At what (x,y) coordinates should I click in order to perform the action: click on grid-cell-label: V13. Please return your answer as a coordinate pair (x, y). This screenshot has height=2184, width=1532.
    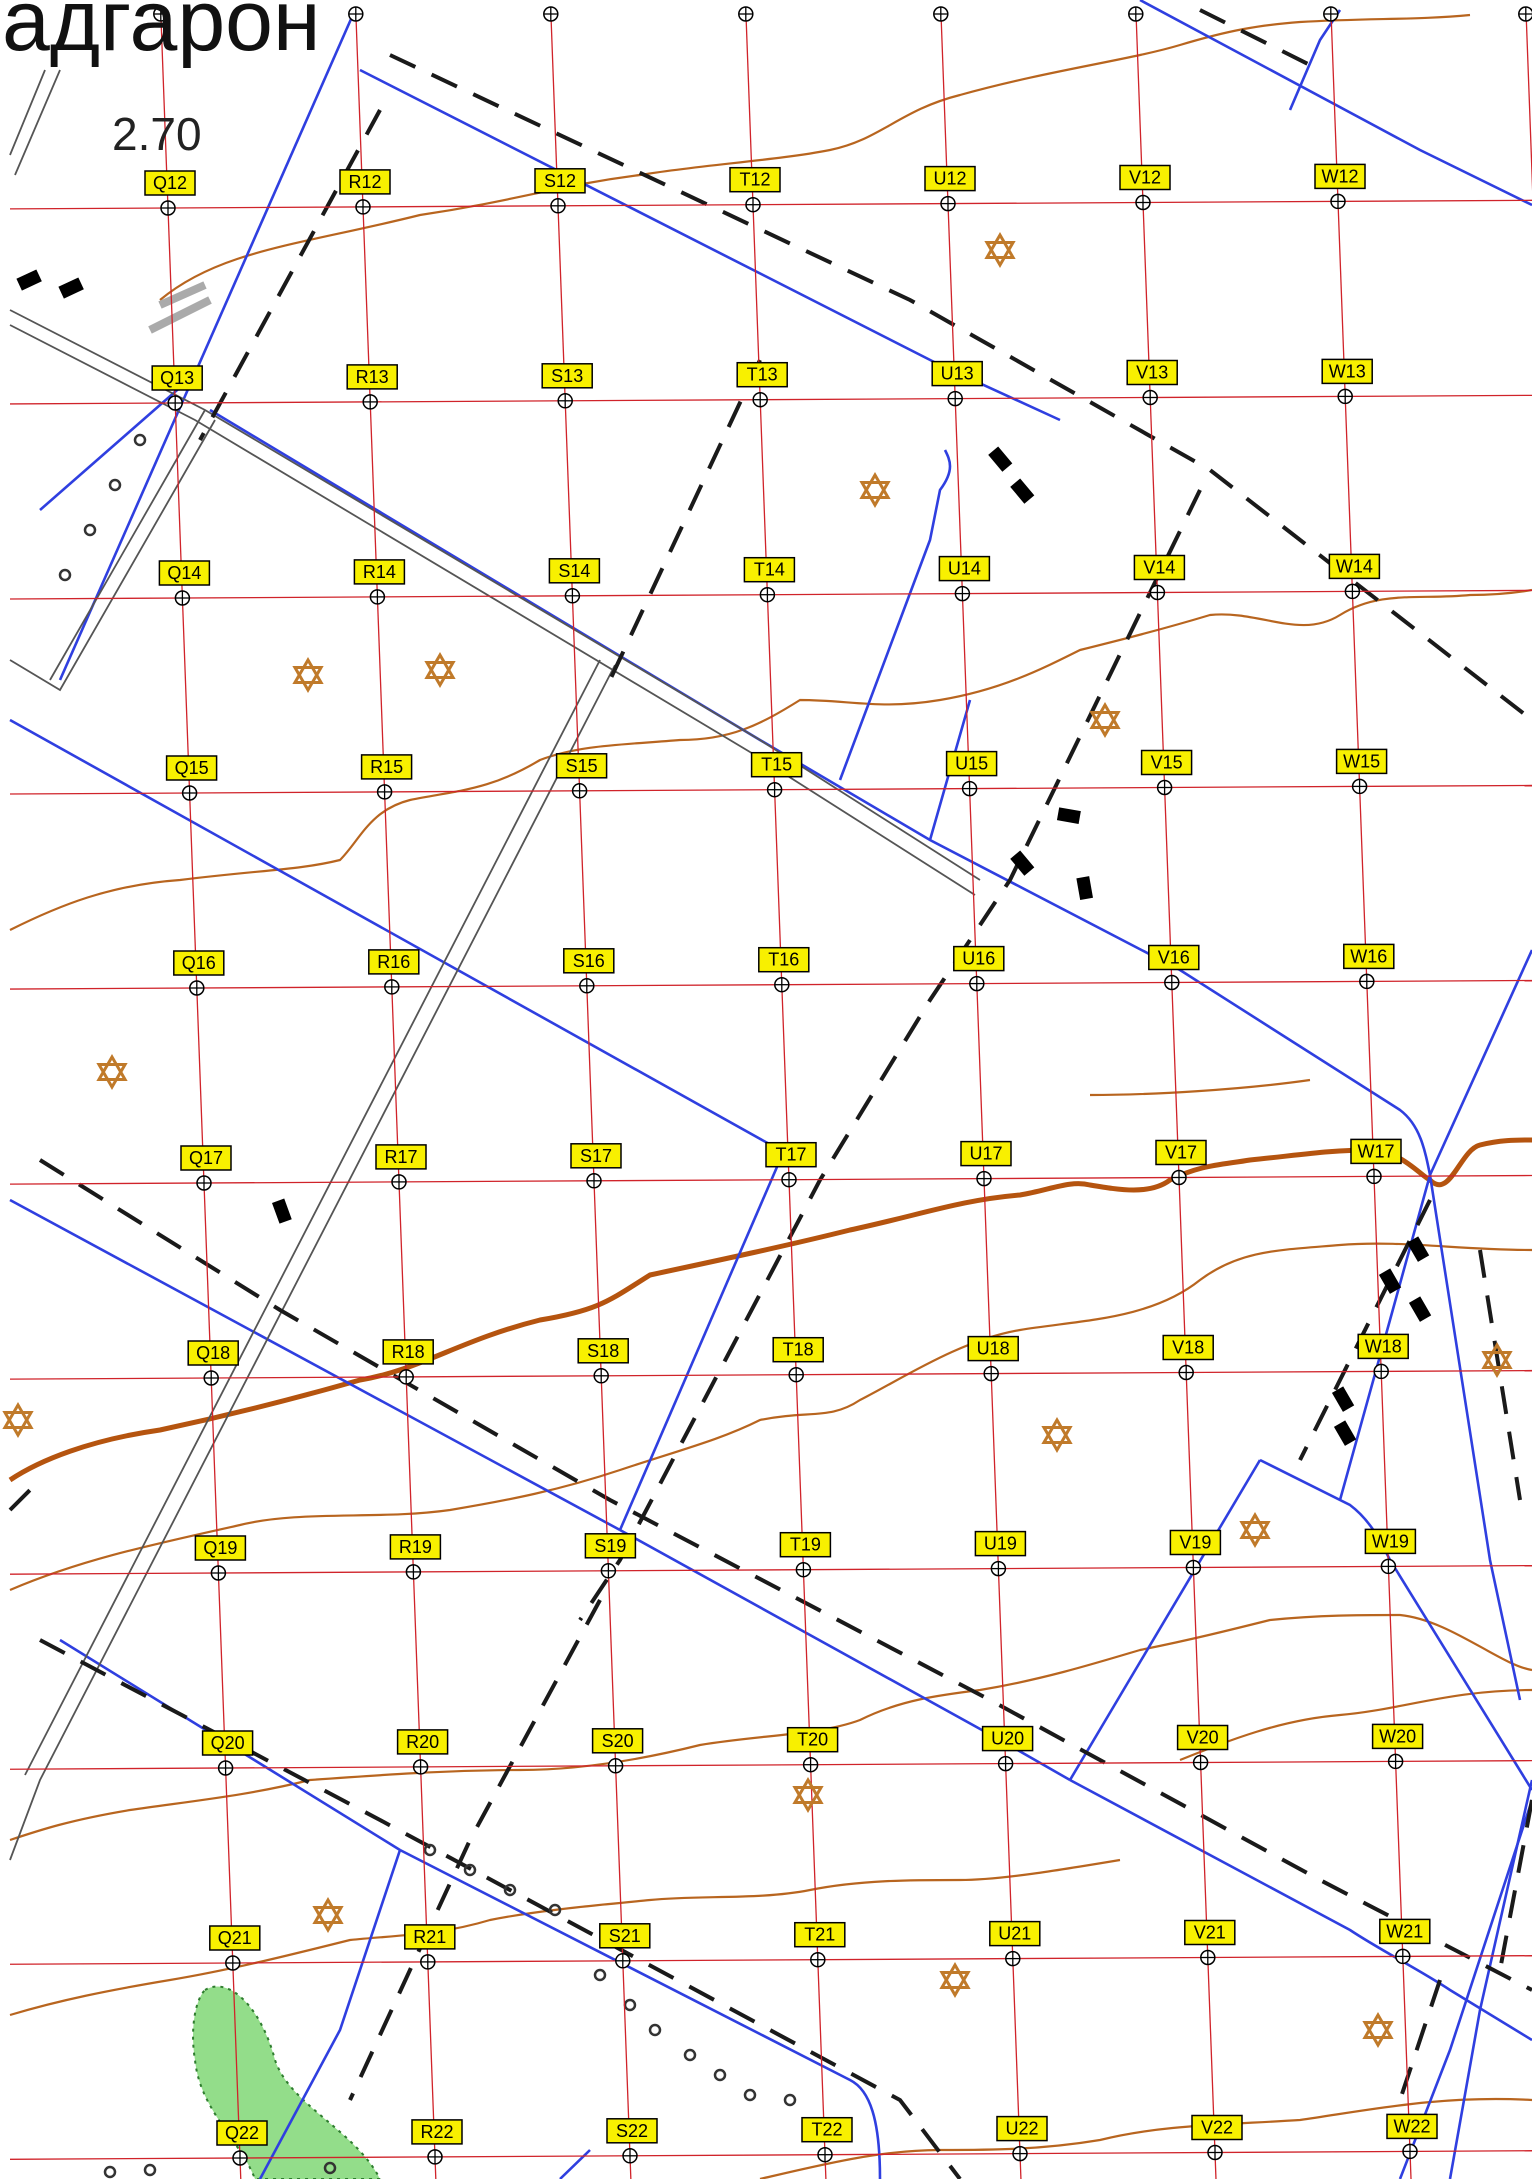
    Looking at the image, I should click on (1152, 372).